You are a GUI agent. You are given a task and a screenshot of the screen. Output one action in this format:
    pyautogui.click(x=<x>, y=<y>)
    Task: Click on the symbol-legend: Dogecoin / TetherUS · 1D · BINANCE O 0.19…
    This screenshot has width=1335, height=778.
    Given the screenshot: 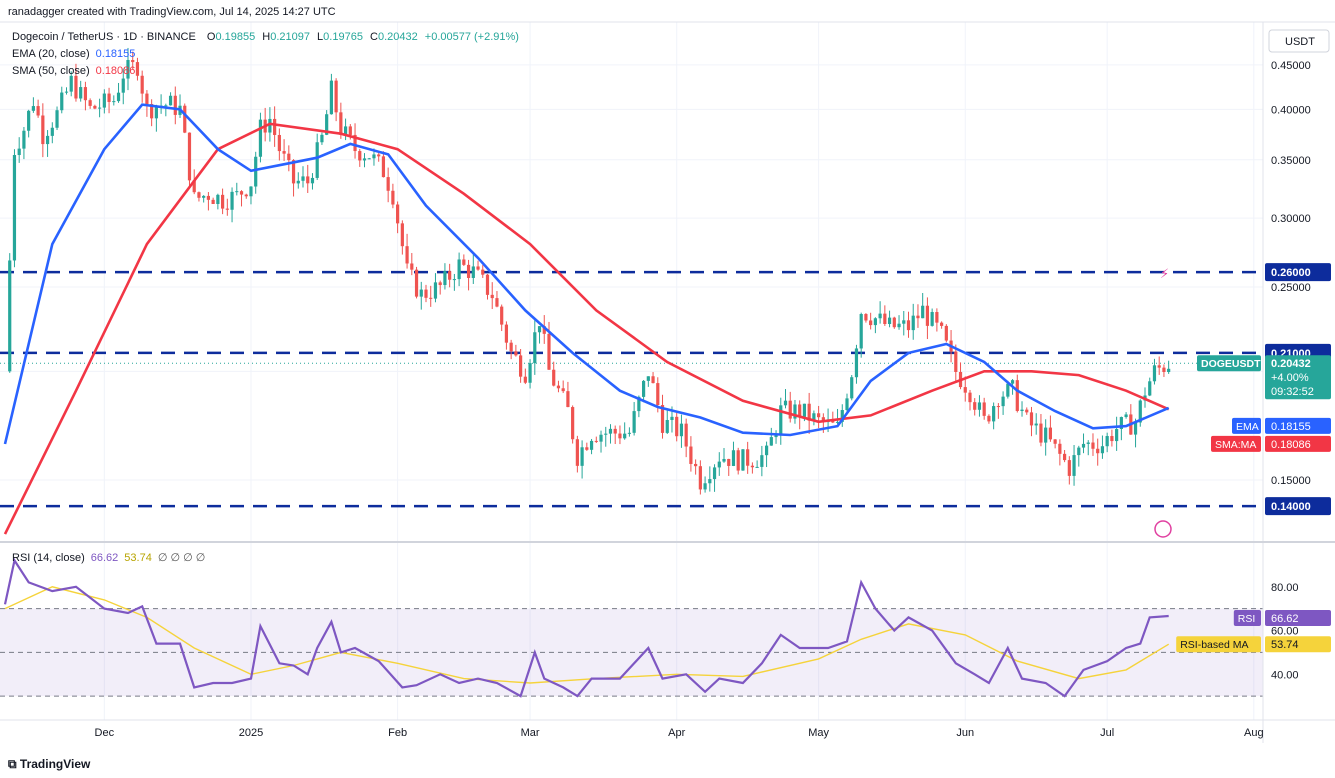 What is the action you would take?
    pyautogui.click(x=265, y=37)
    